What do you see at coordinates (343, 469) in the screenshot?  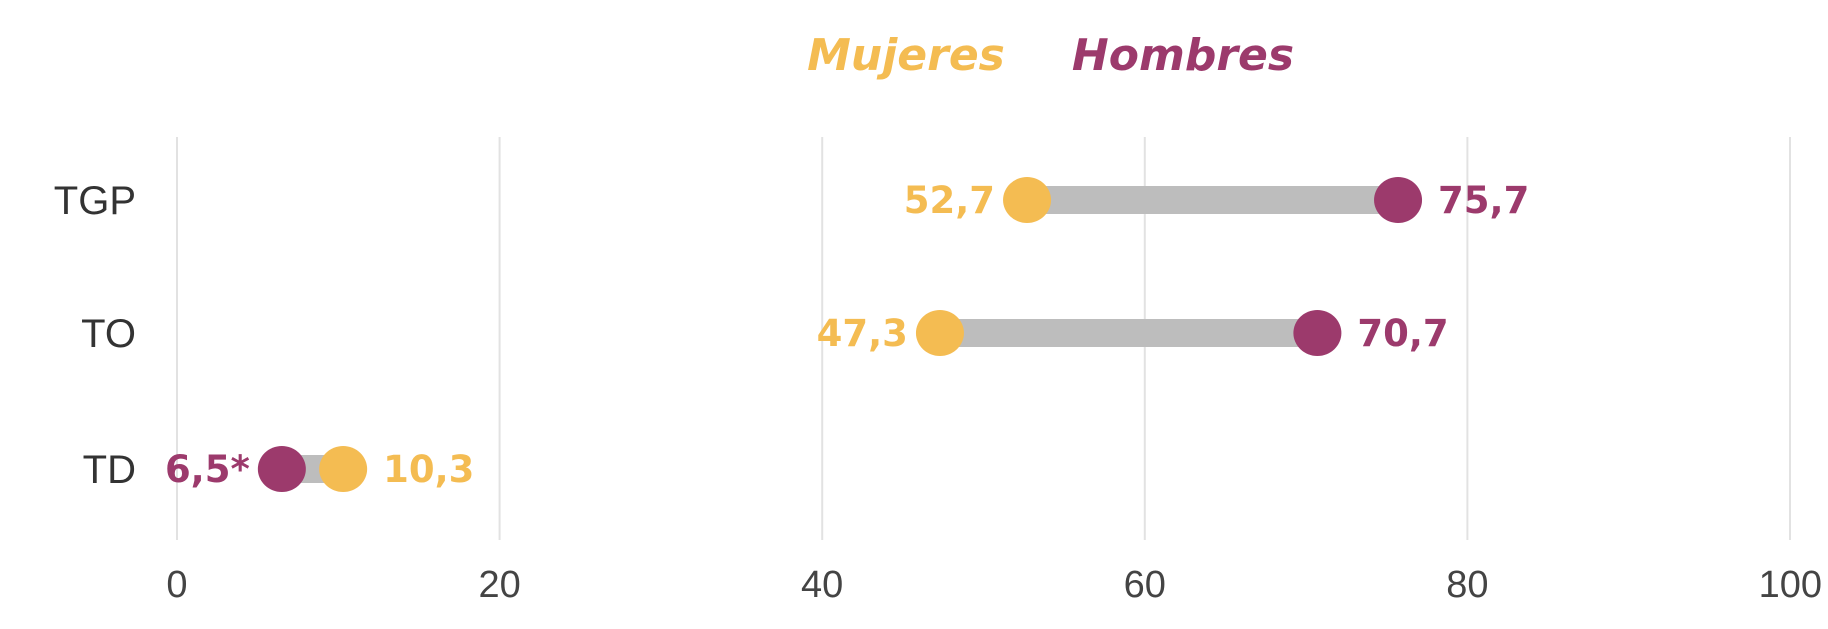 I see `point-mujeres-td` at bounding box center [343, 469].